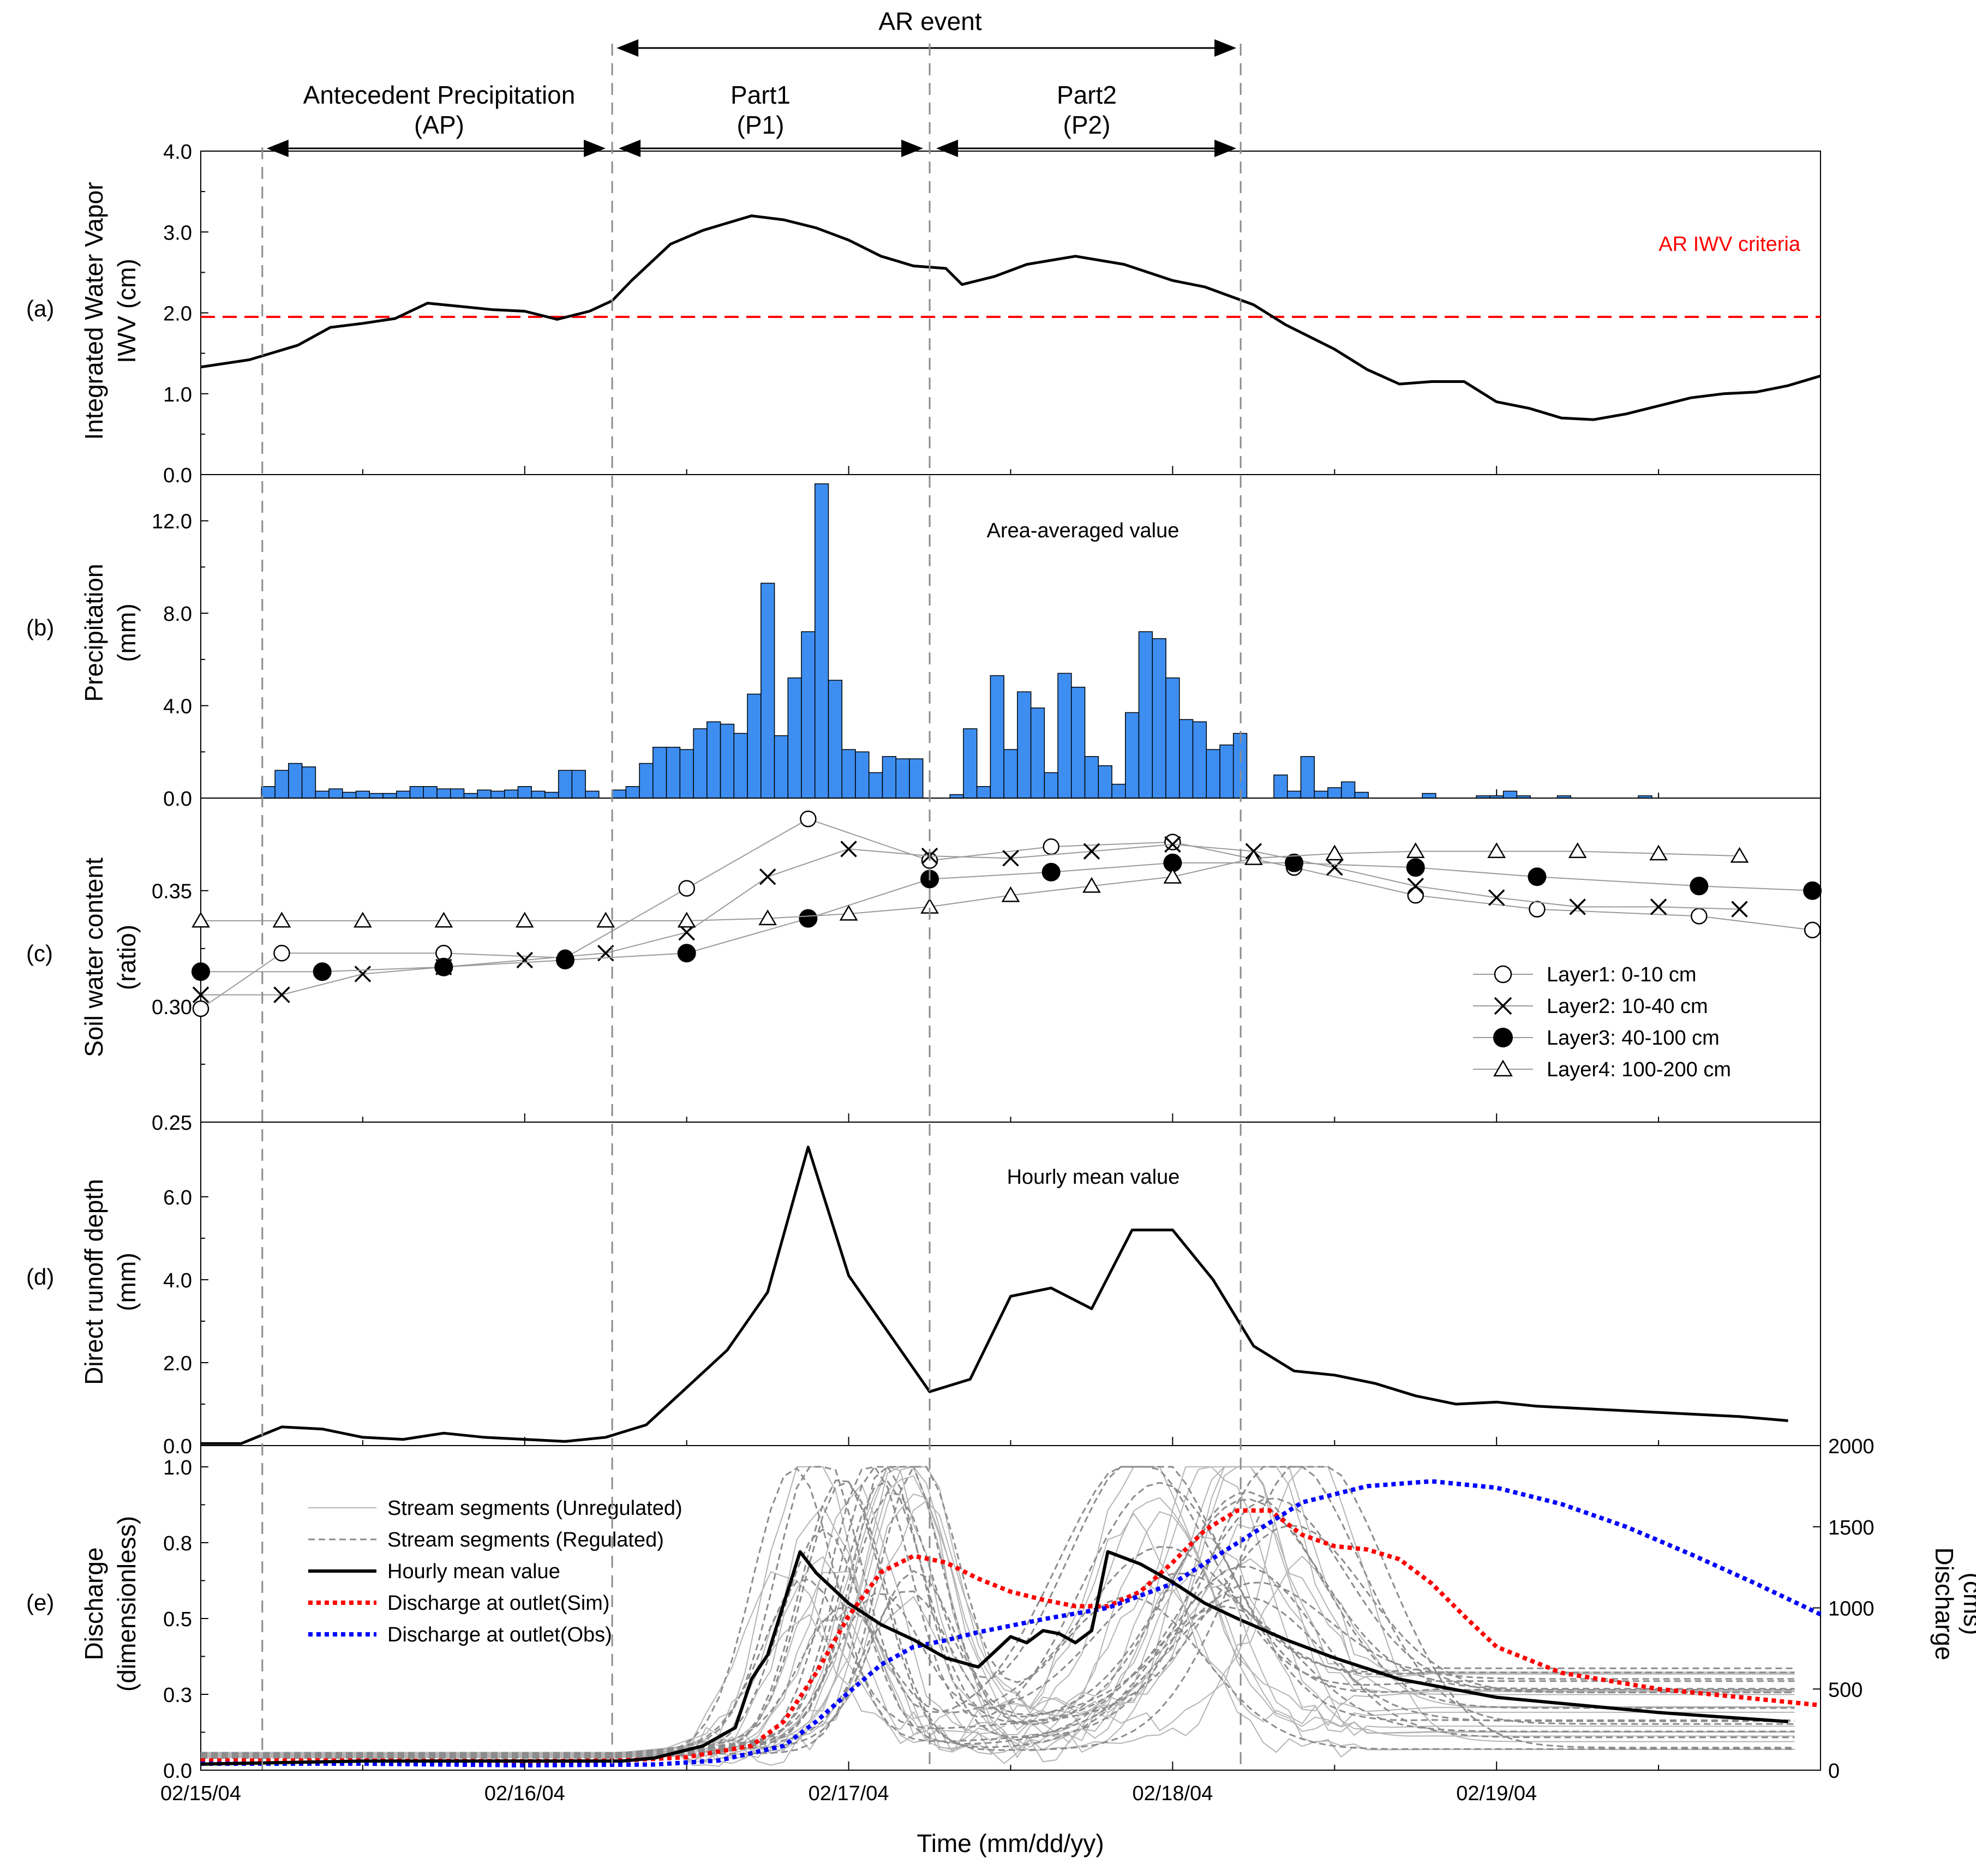 The width and height of the screenshot is (1976, 1876). Describe the element at coordinates (1010, 317) in the screenshot. I see `iwv-line` at that location.